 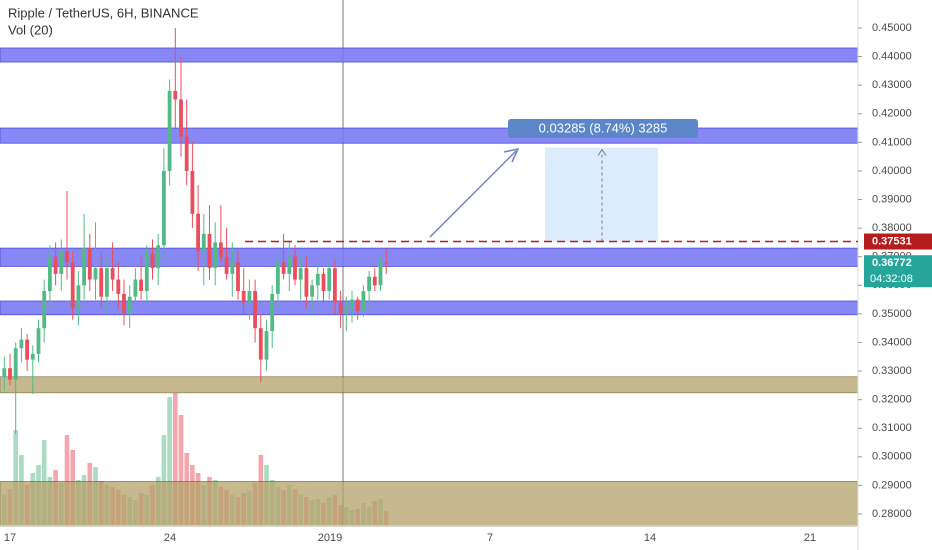 What do you see at coordinates (892, 428) in the screenshot?
I see `y-tick-label: 0.31000` at bounding box center [892, 428].